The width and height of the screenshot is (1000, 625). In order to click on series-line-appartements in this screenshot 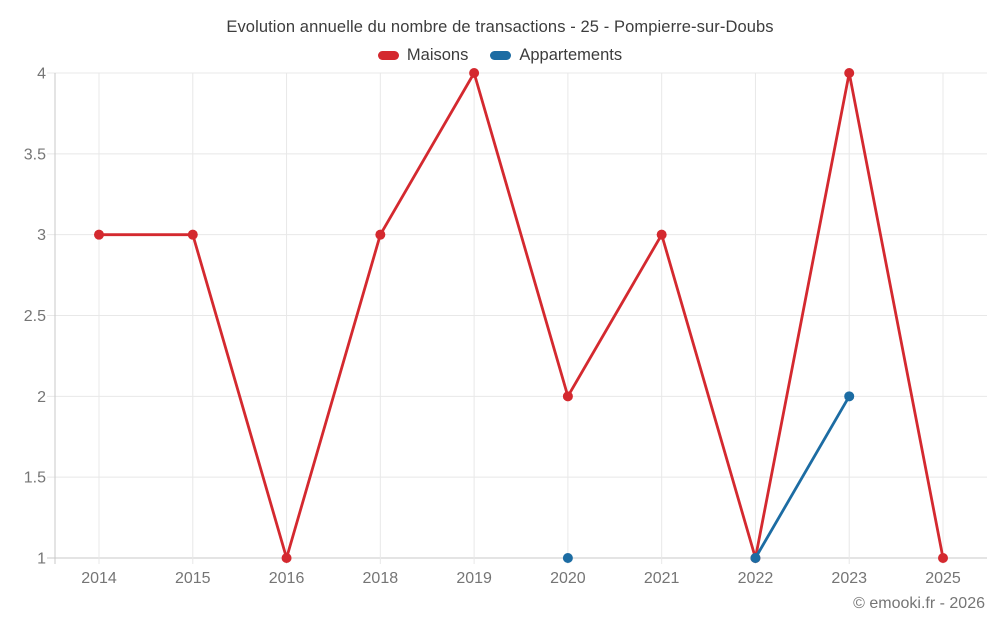, I will do `click(802, 477)`.